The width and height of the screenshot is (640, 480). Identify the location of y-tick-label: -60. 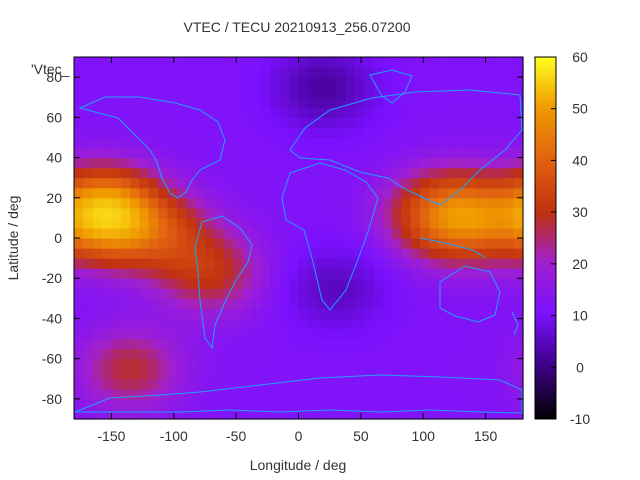
(52, 359).